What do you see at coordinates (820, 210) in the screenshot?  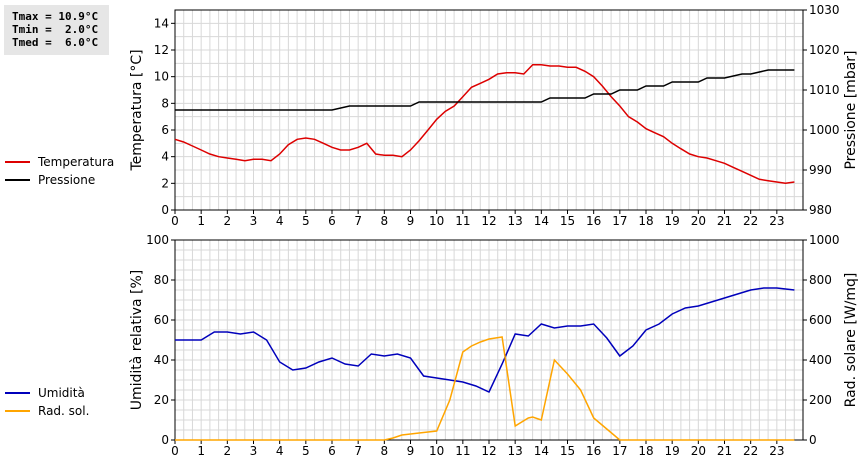 I see `y-tick-label-right: 980` at bounding box center [820, 210].